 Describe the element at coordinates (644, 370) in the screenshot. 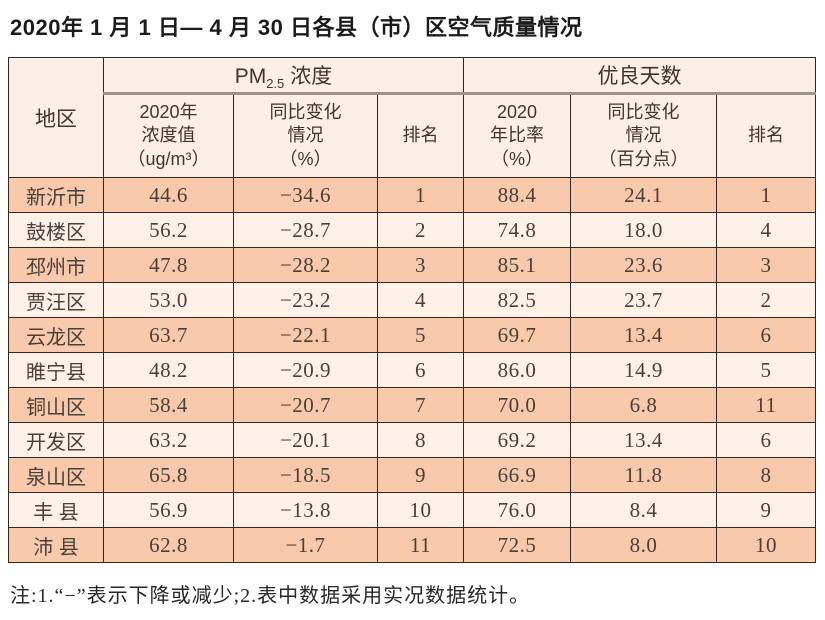

I see `good-change-cell: 14.9` at that location.